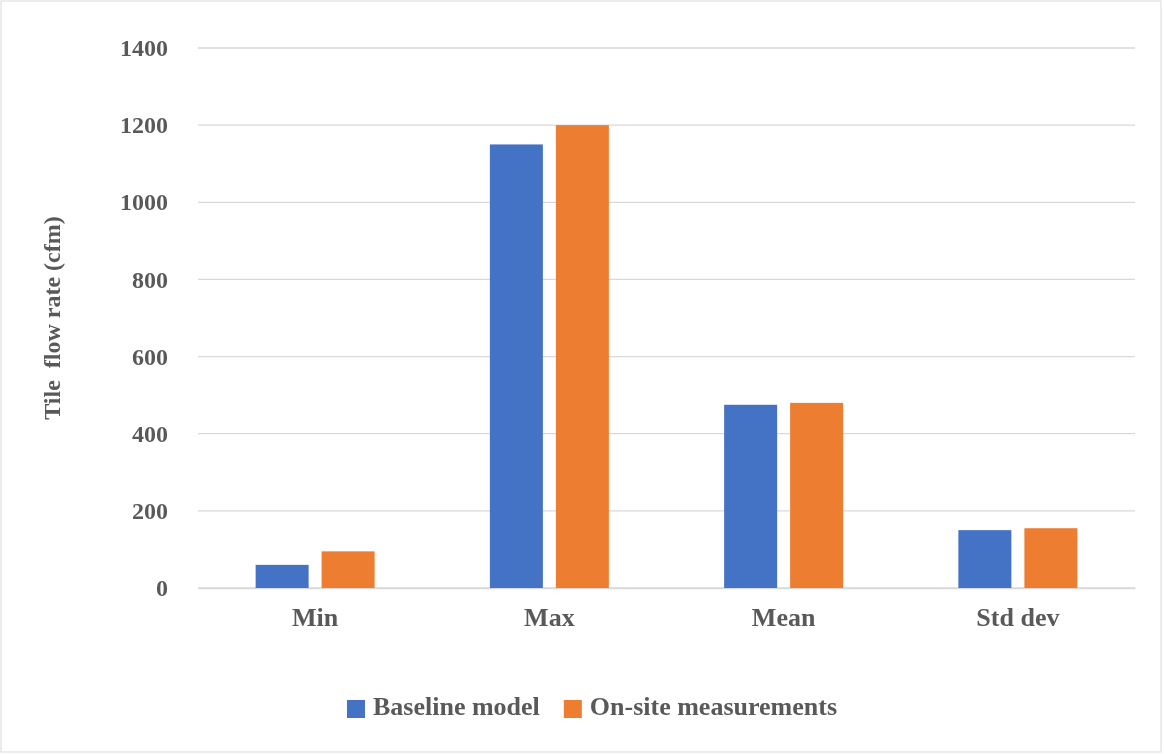 The width and height of the screenshot is (1164, 755). What do you see at coordinates (144, 202) in the screenshot?
I see `y-tick-label: 1000` at bounding box center [144, 202].